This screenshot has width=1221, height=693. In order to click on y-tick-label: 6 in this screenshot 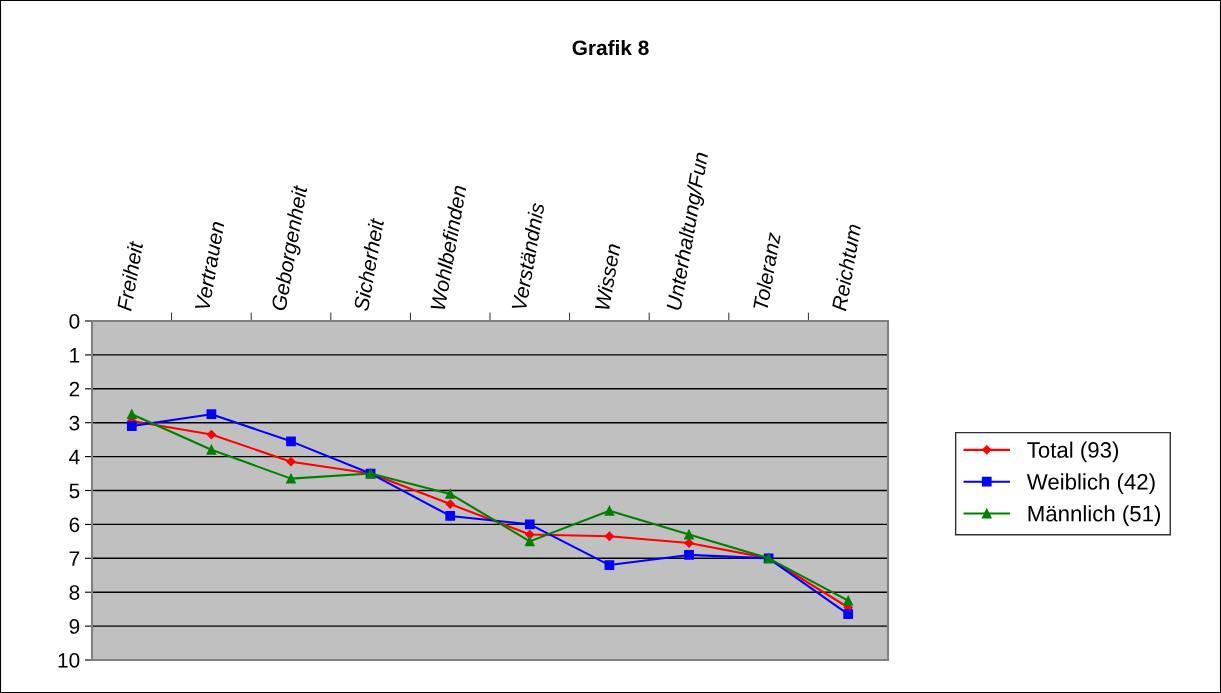, I will do `click(74, 525)`.